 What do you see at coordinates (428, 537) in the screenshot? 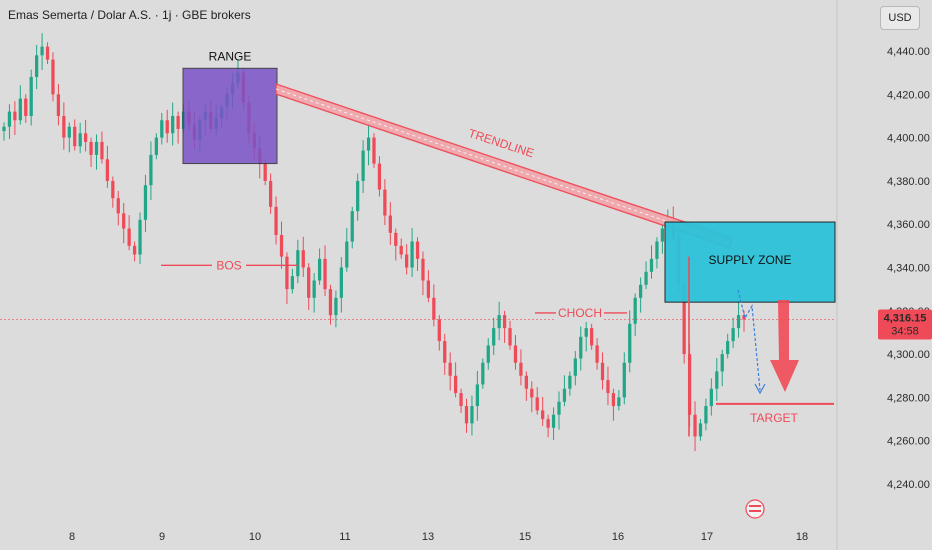
I see `x-tick-label: 13` at bounding box center [428, 537].